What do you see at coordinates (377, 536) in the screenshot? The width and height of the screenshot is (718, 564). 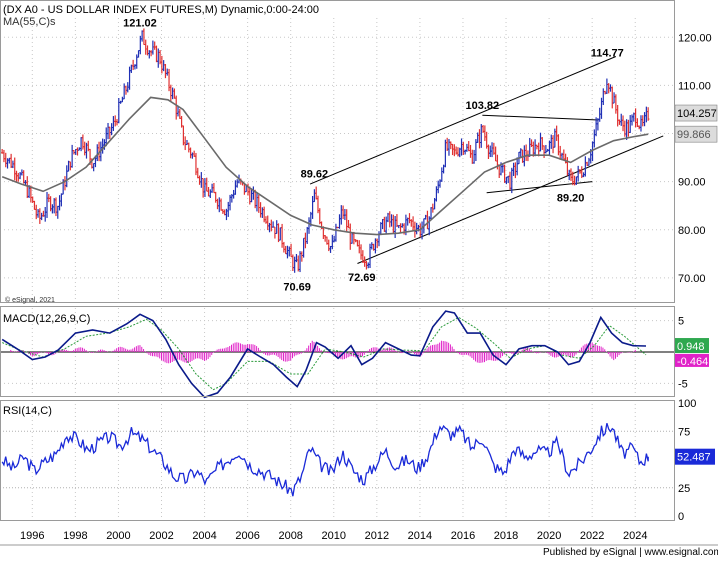 I see `x-tick-label: 2012` at bounding box center [377, 536].